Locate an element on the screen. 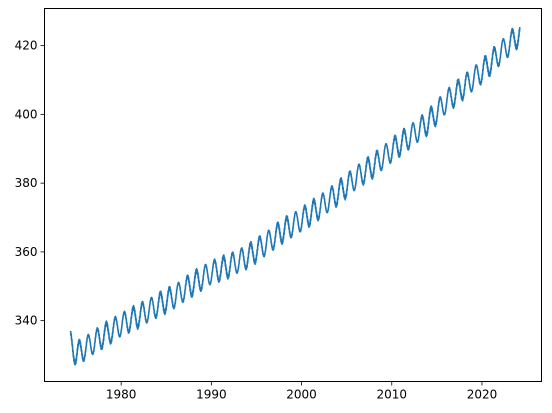  x-tick-label: 1980 is located at coordinates (121, 395).